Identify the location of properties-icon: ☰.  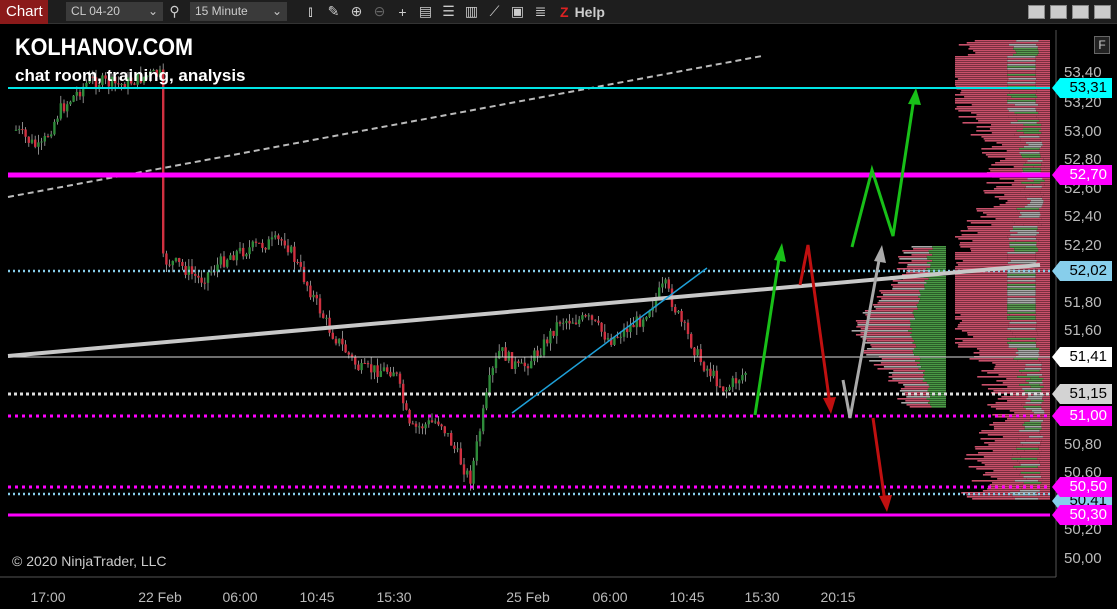
(448, 11).